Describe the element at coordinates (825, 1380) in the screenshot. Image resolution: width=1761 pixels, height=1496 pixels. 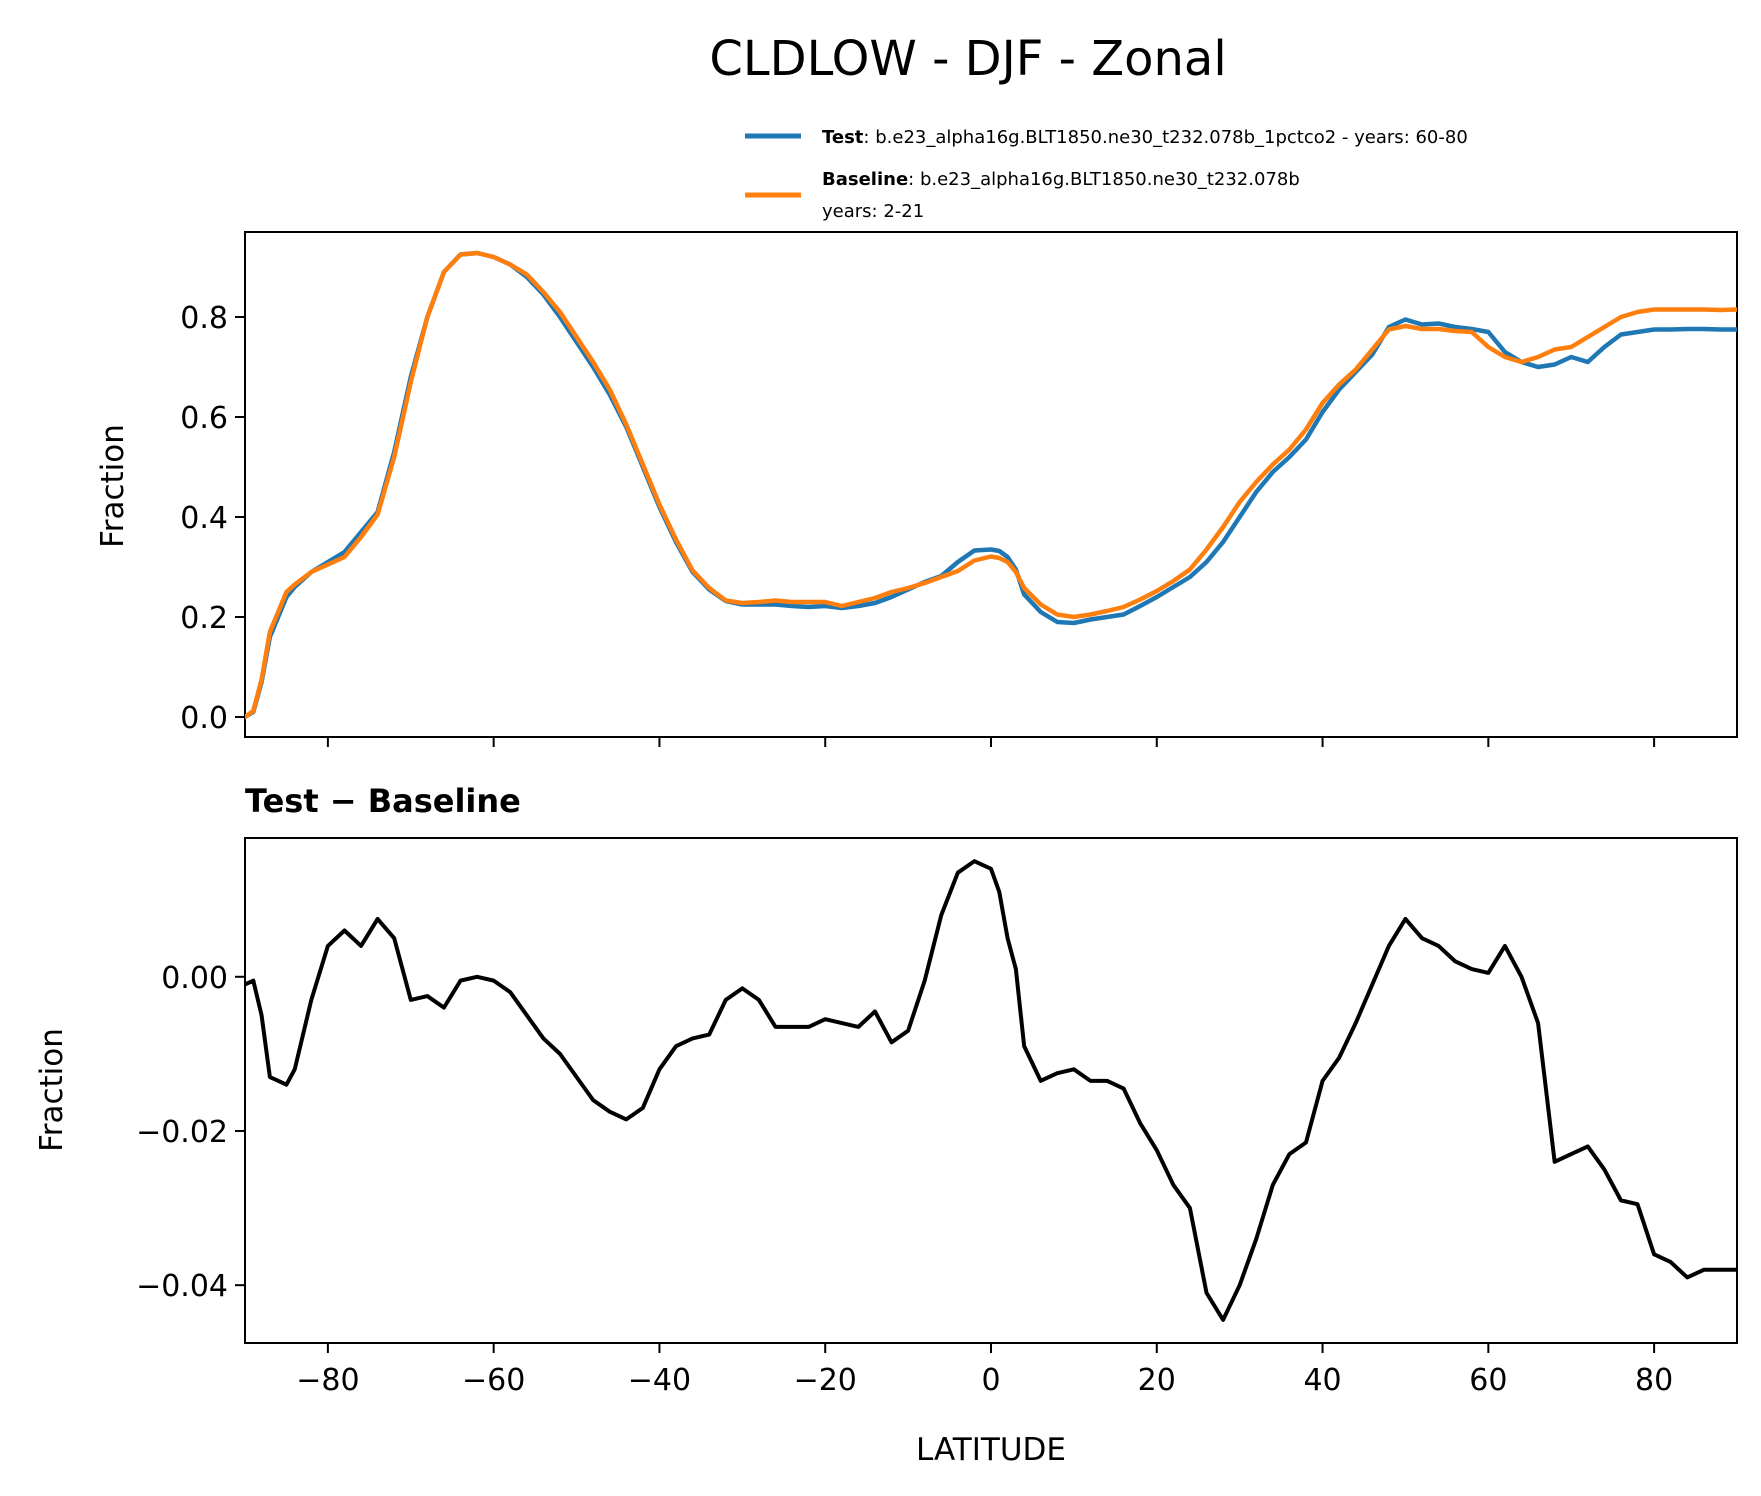
I see `bottom-x-tick-label: −20` at that location.